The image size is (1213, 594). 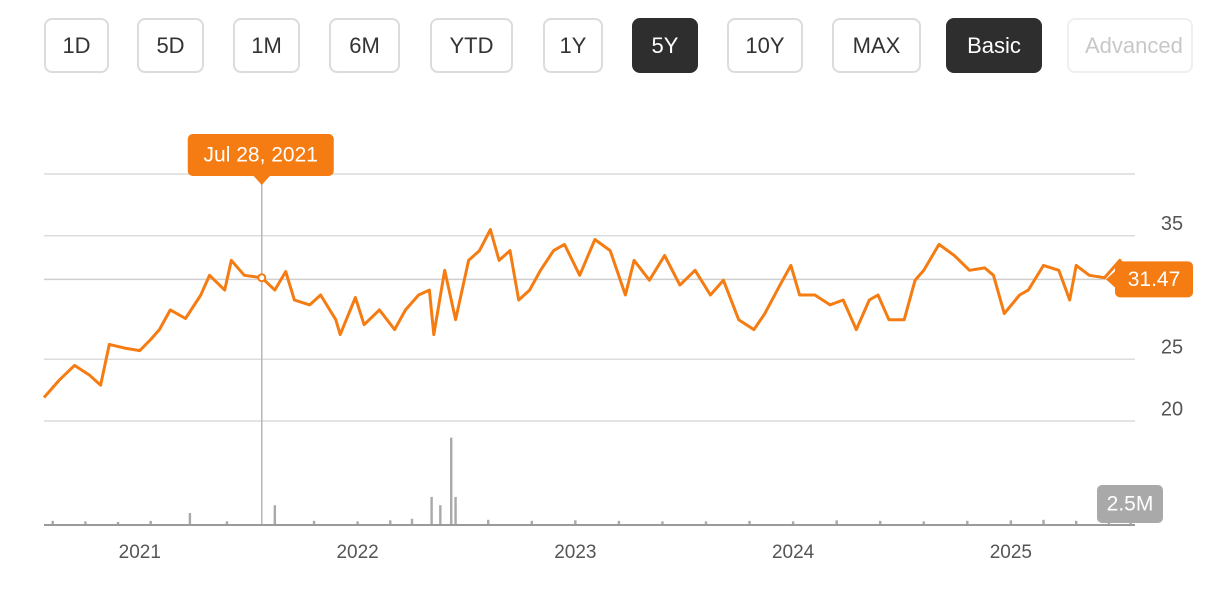 What do you see at coordinates (364, 45) in the screenshot?
I see `range-button: 6M` at bounding box center [364, 45].